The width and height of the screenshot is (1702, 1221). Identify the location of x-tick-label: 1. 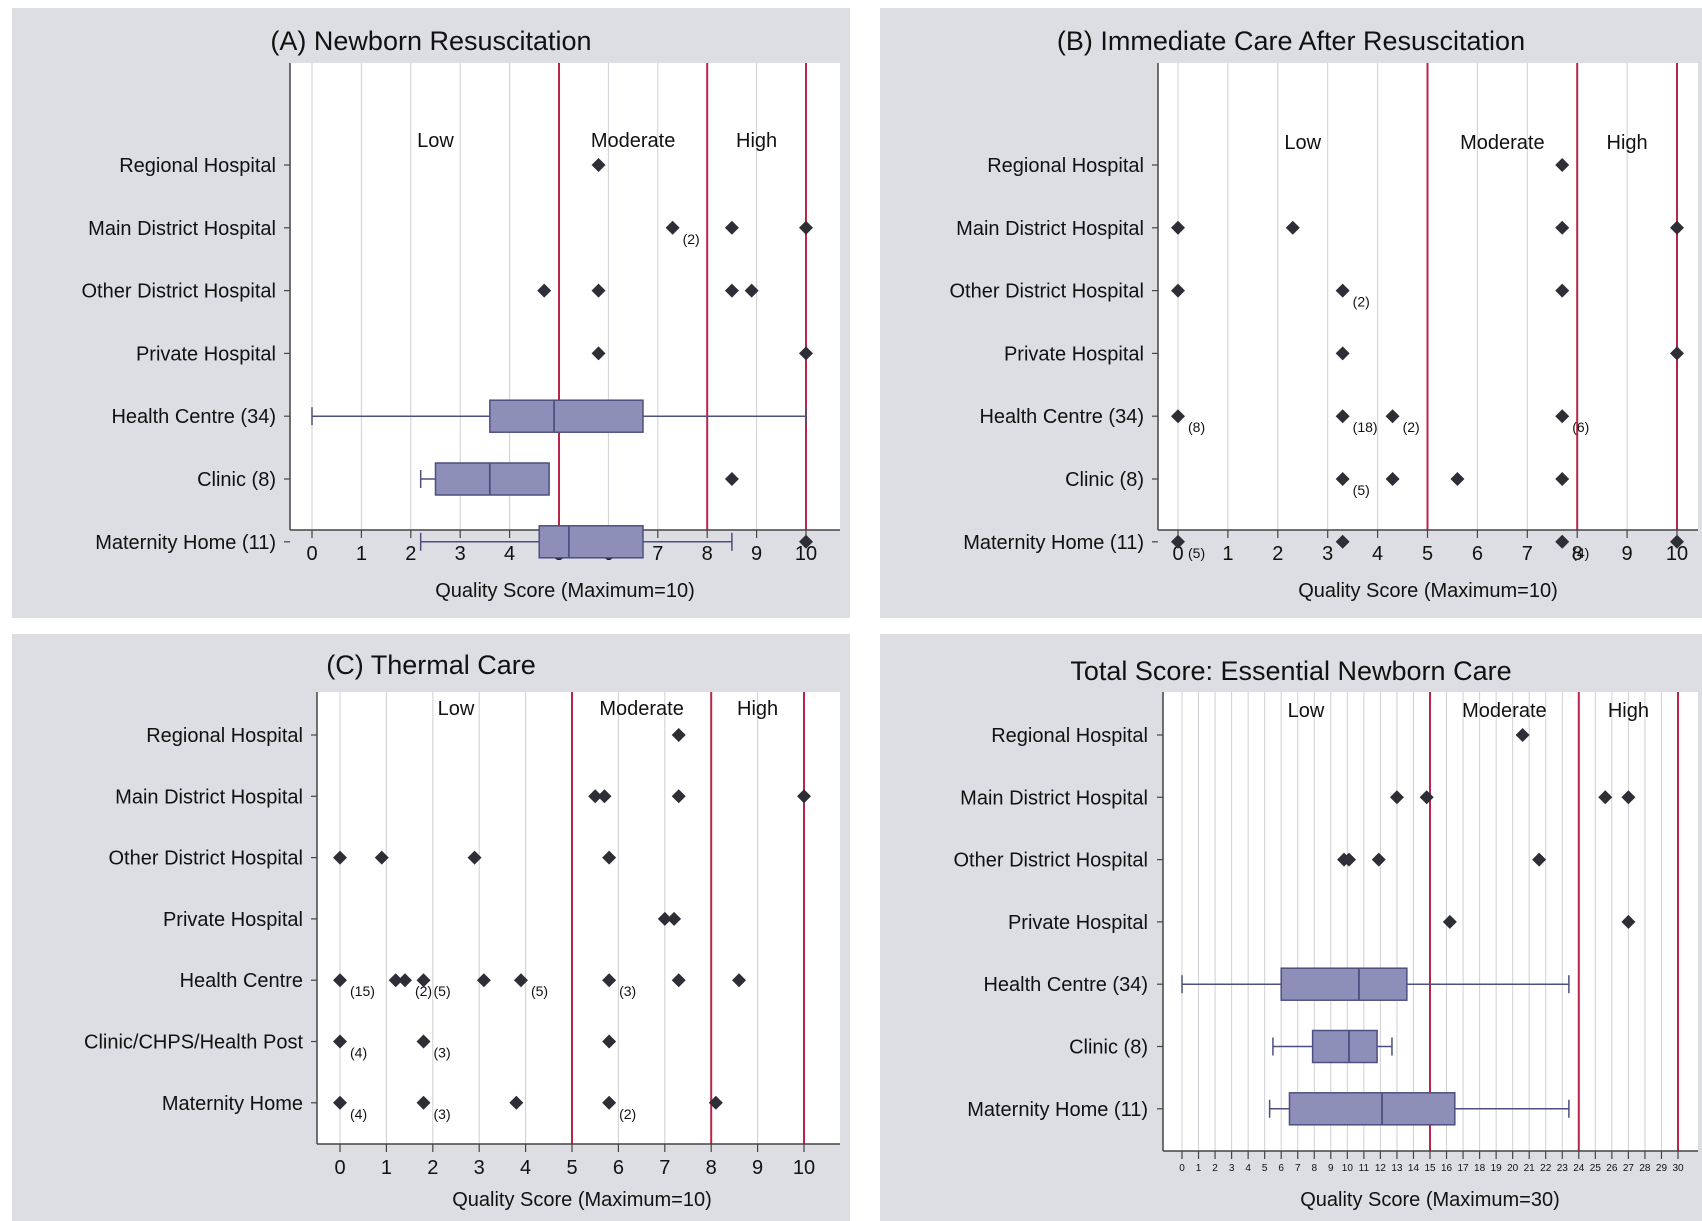
(361, 554).